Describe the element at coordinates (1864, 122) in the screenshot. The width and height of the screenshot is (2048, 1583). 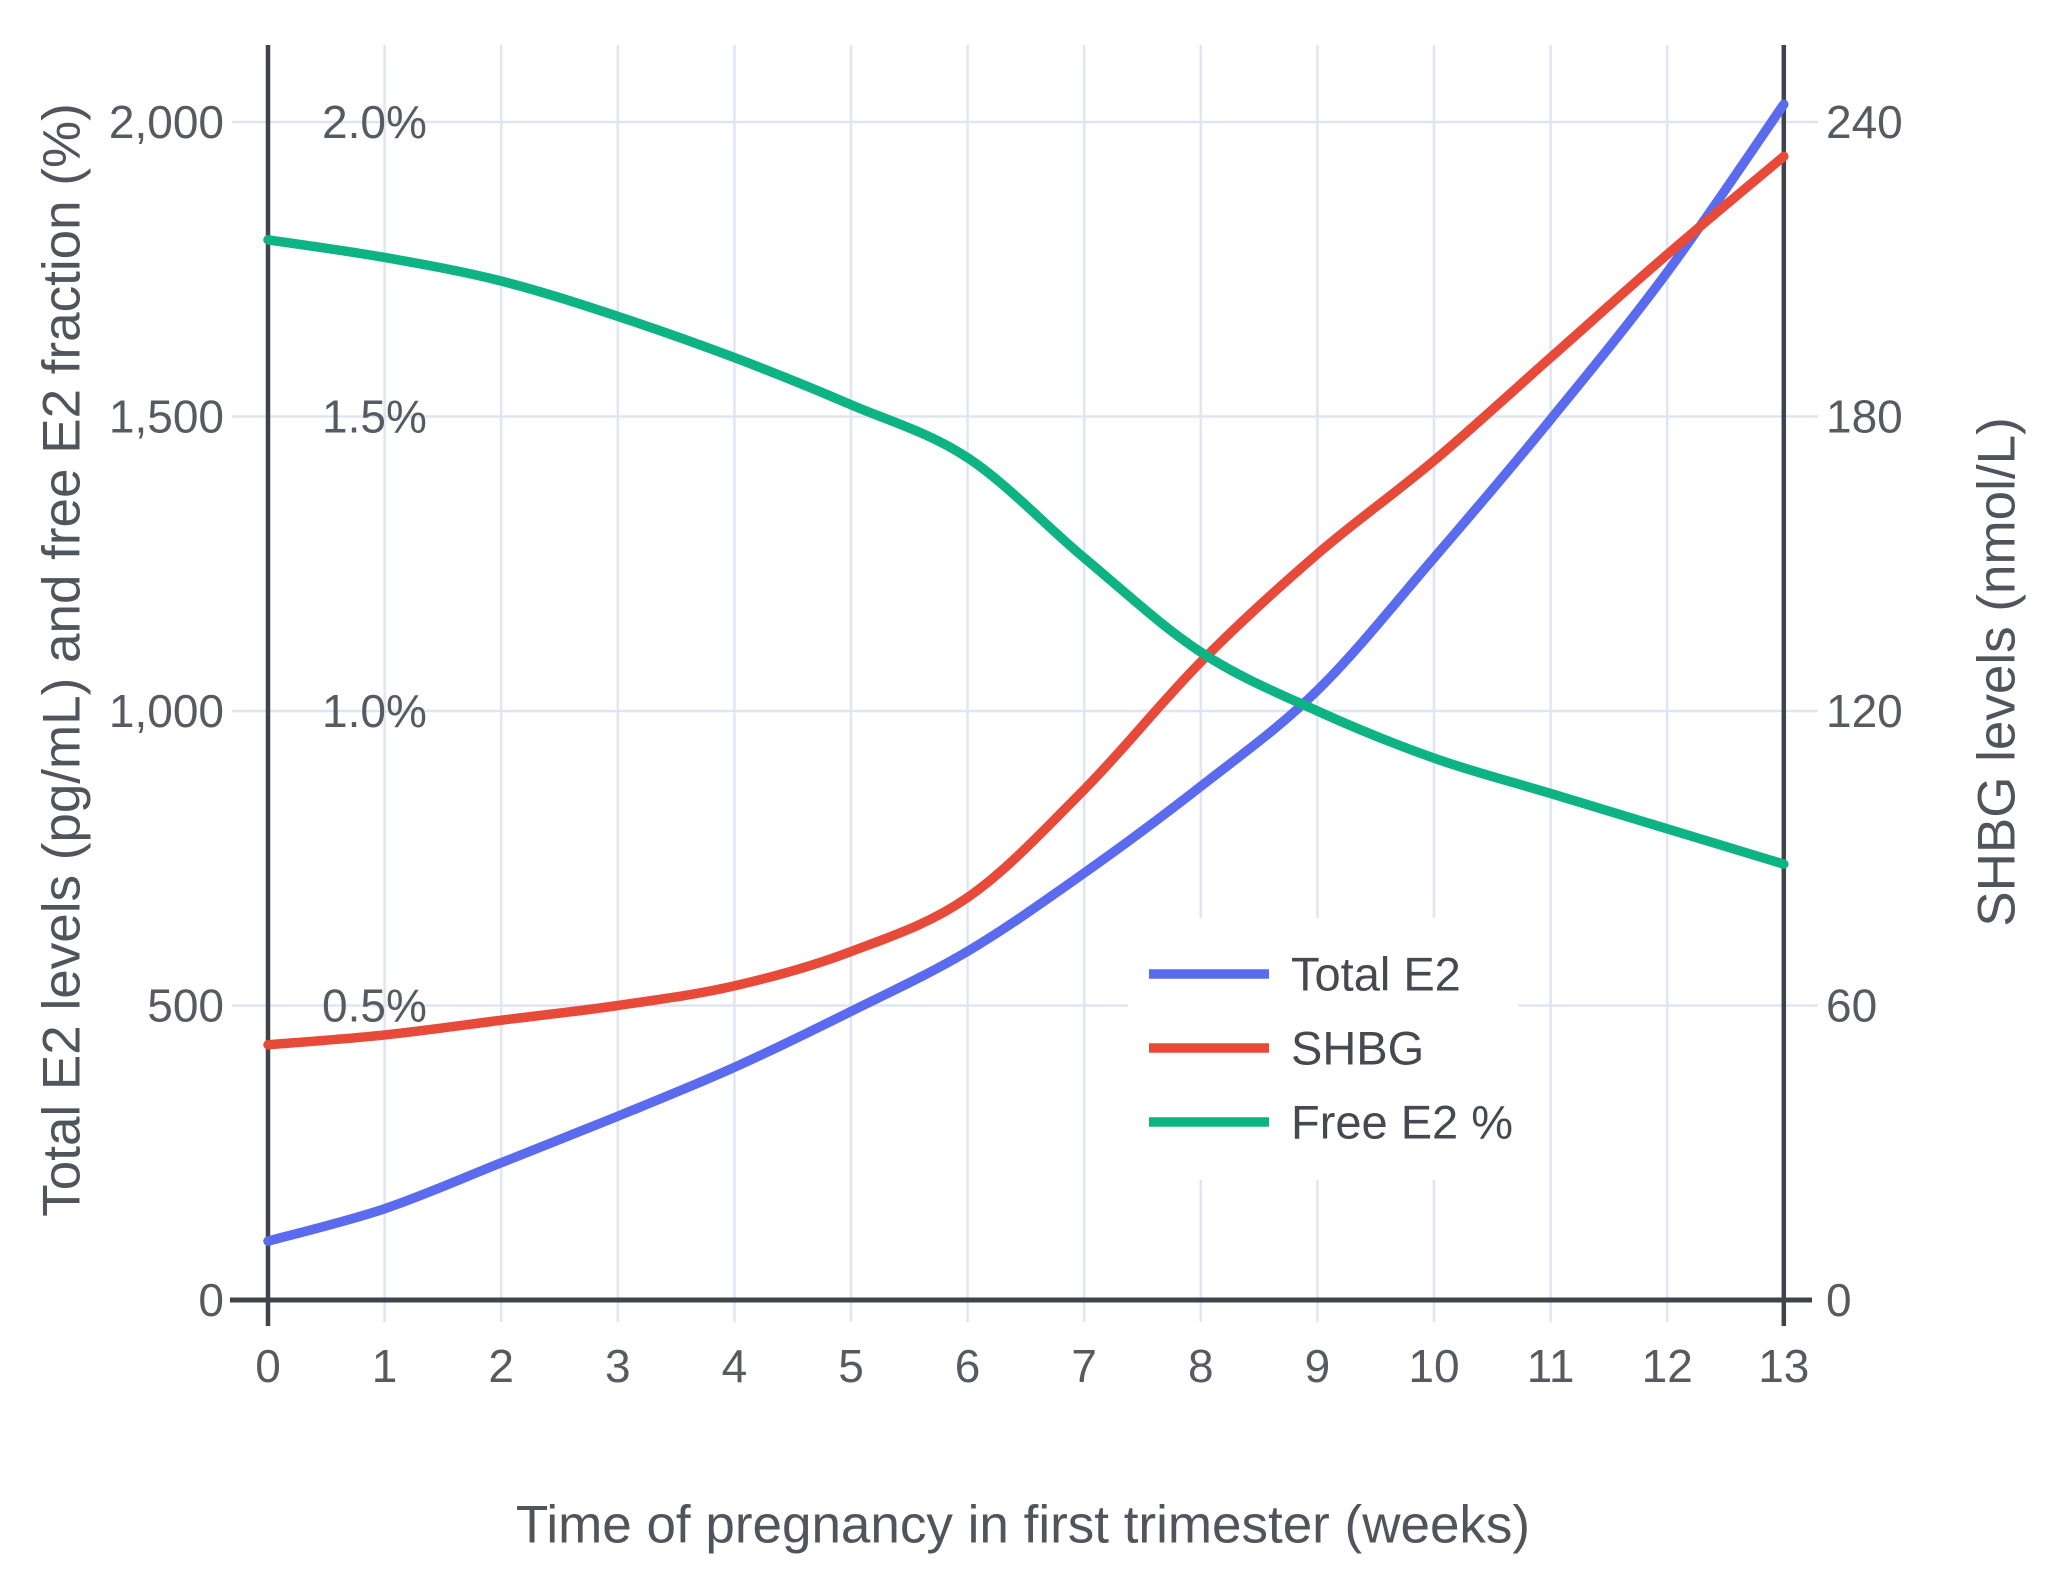
I see `y-right-tick-240: 240` at that location.